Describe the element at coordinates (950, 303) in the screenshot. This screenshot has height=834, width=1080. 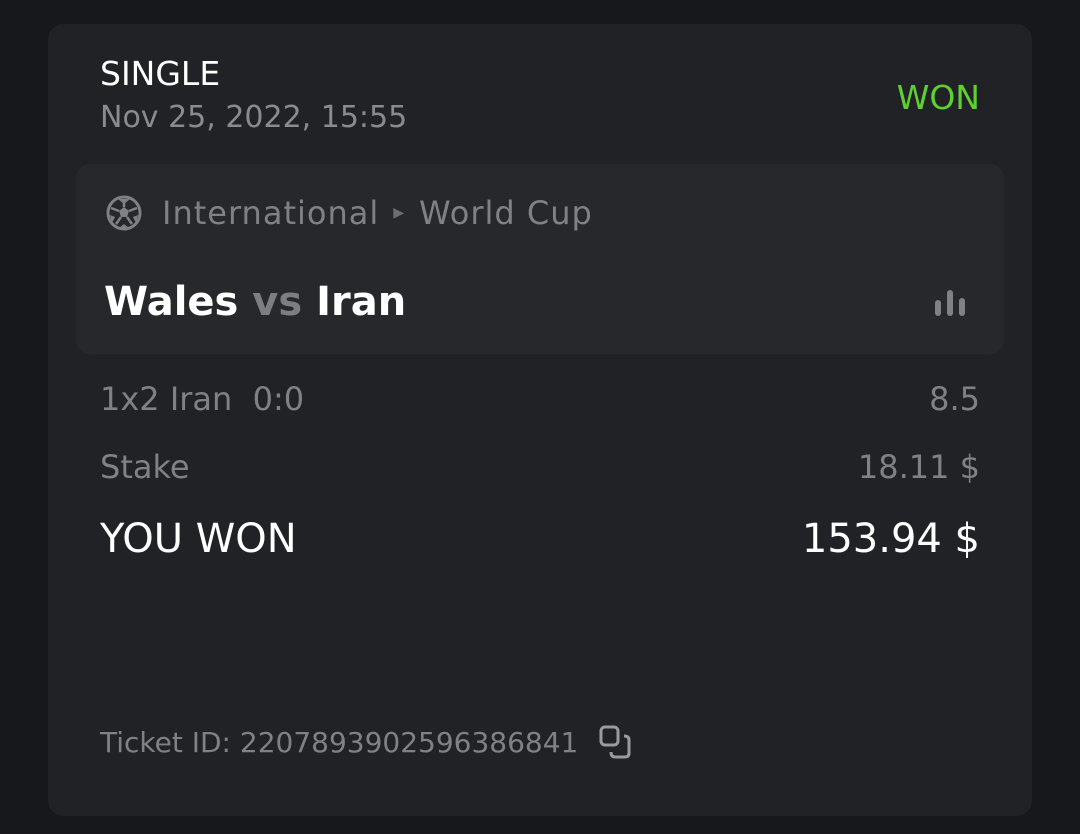
I see `bar-chart-icon` at that location.